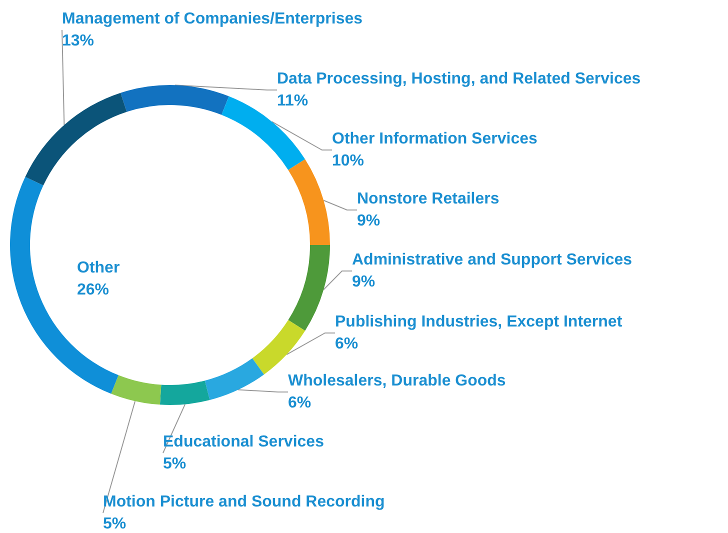 The image size is (728, 533). I want to click on data-label: 10%, so click(348, 161).